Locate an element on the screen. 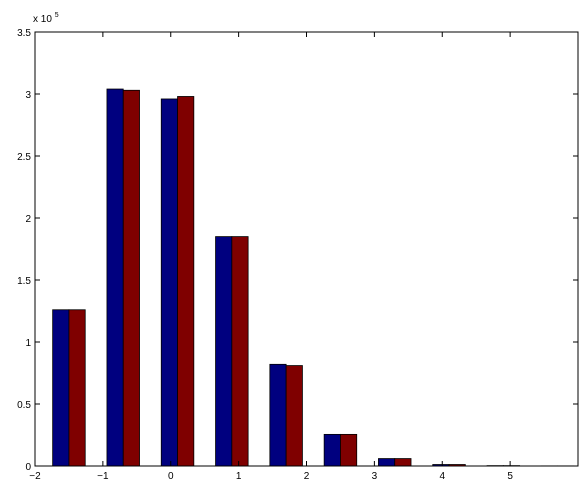 The width and height of the screenshot is (582, 481). y-tick-label-2: 1 is located at coordinates (28, 343).